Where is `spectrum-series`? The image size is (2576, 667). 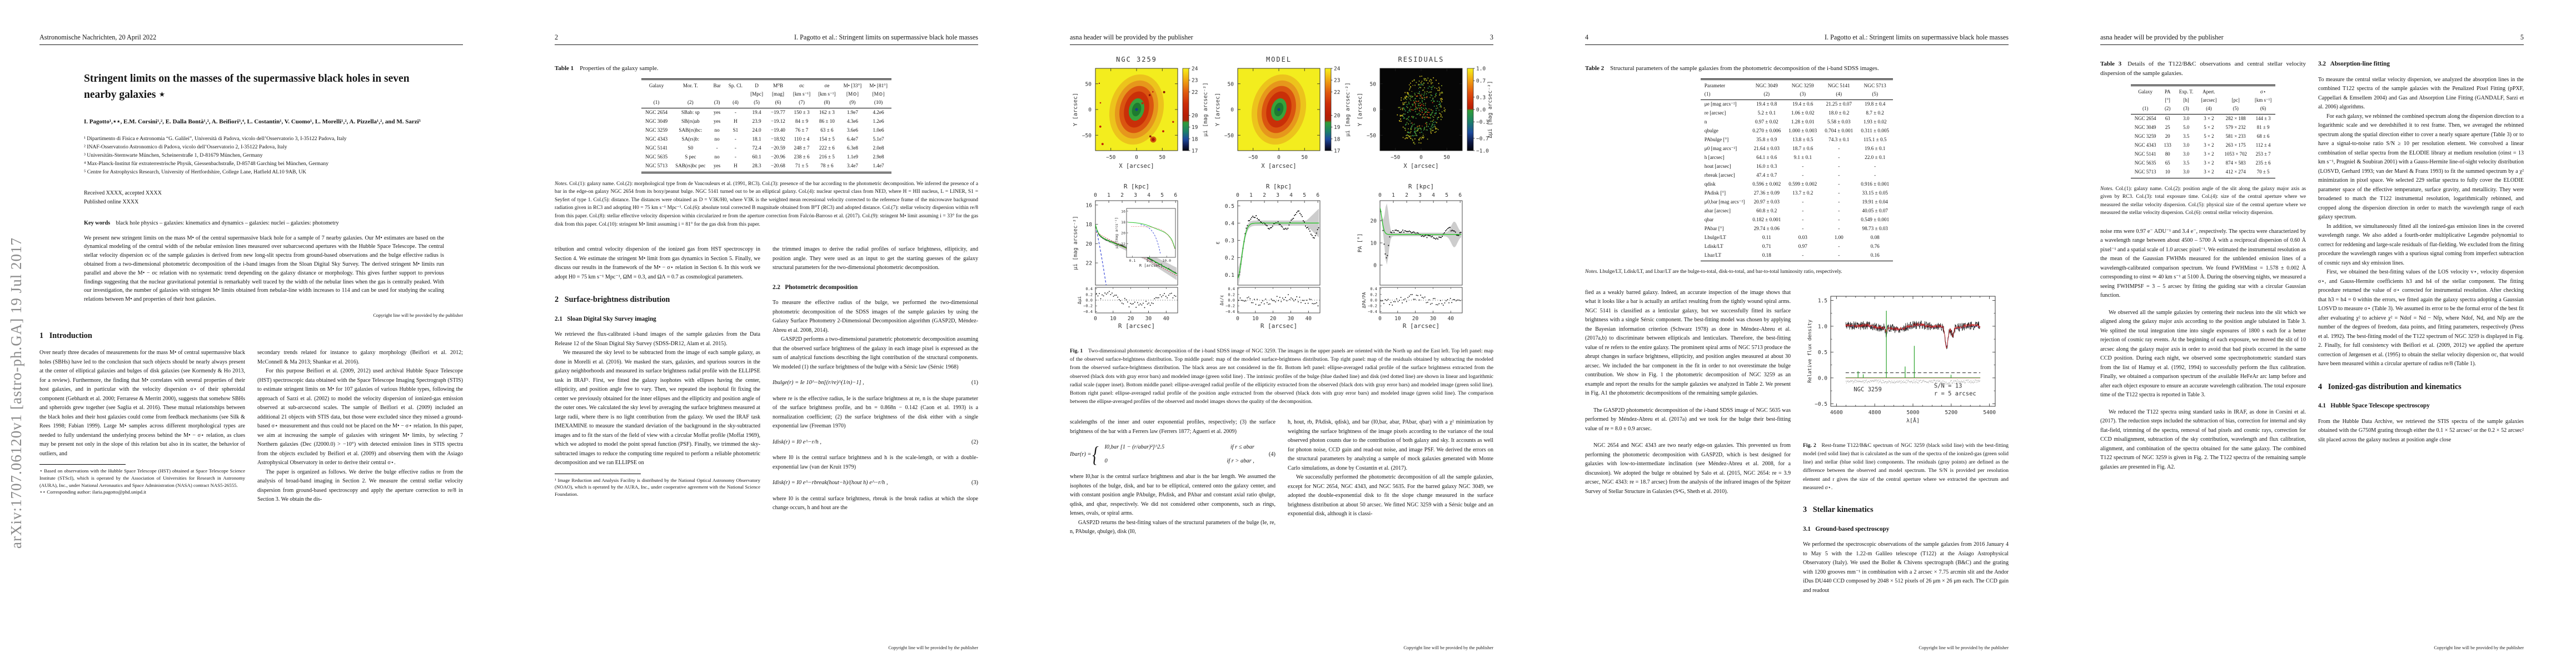
spectrum-series is located at coordinates (1913, 347).